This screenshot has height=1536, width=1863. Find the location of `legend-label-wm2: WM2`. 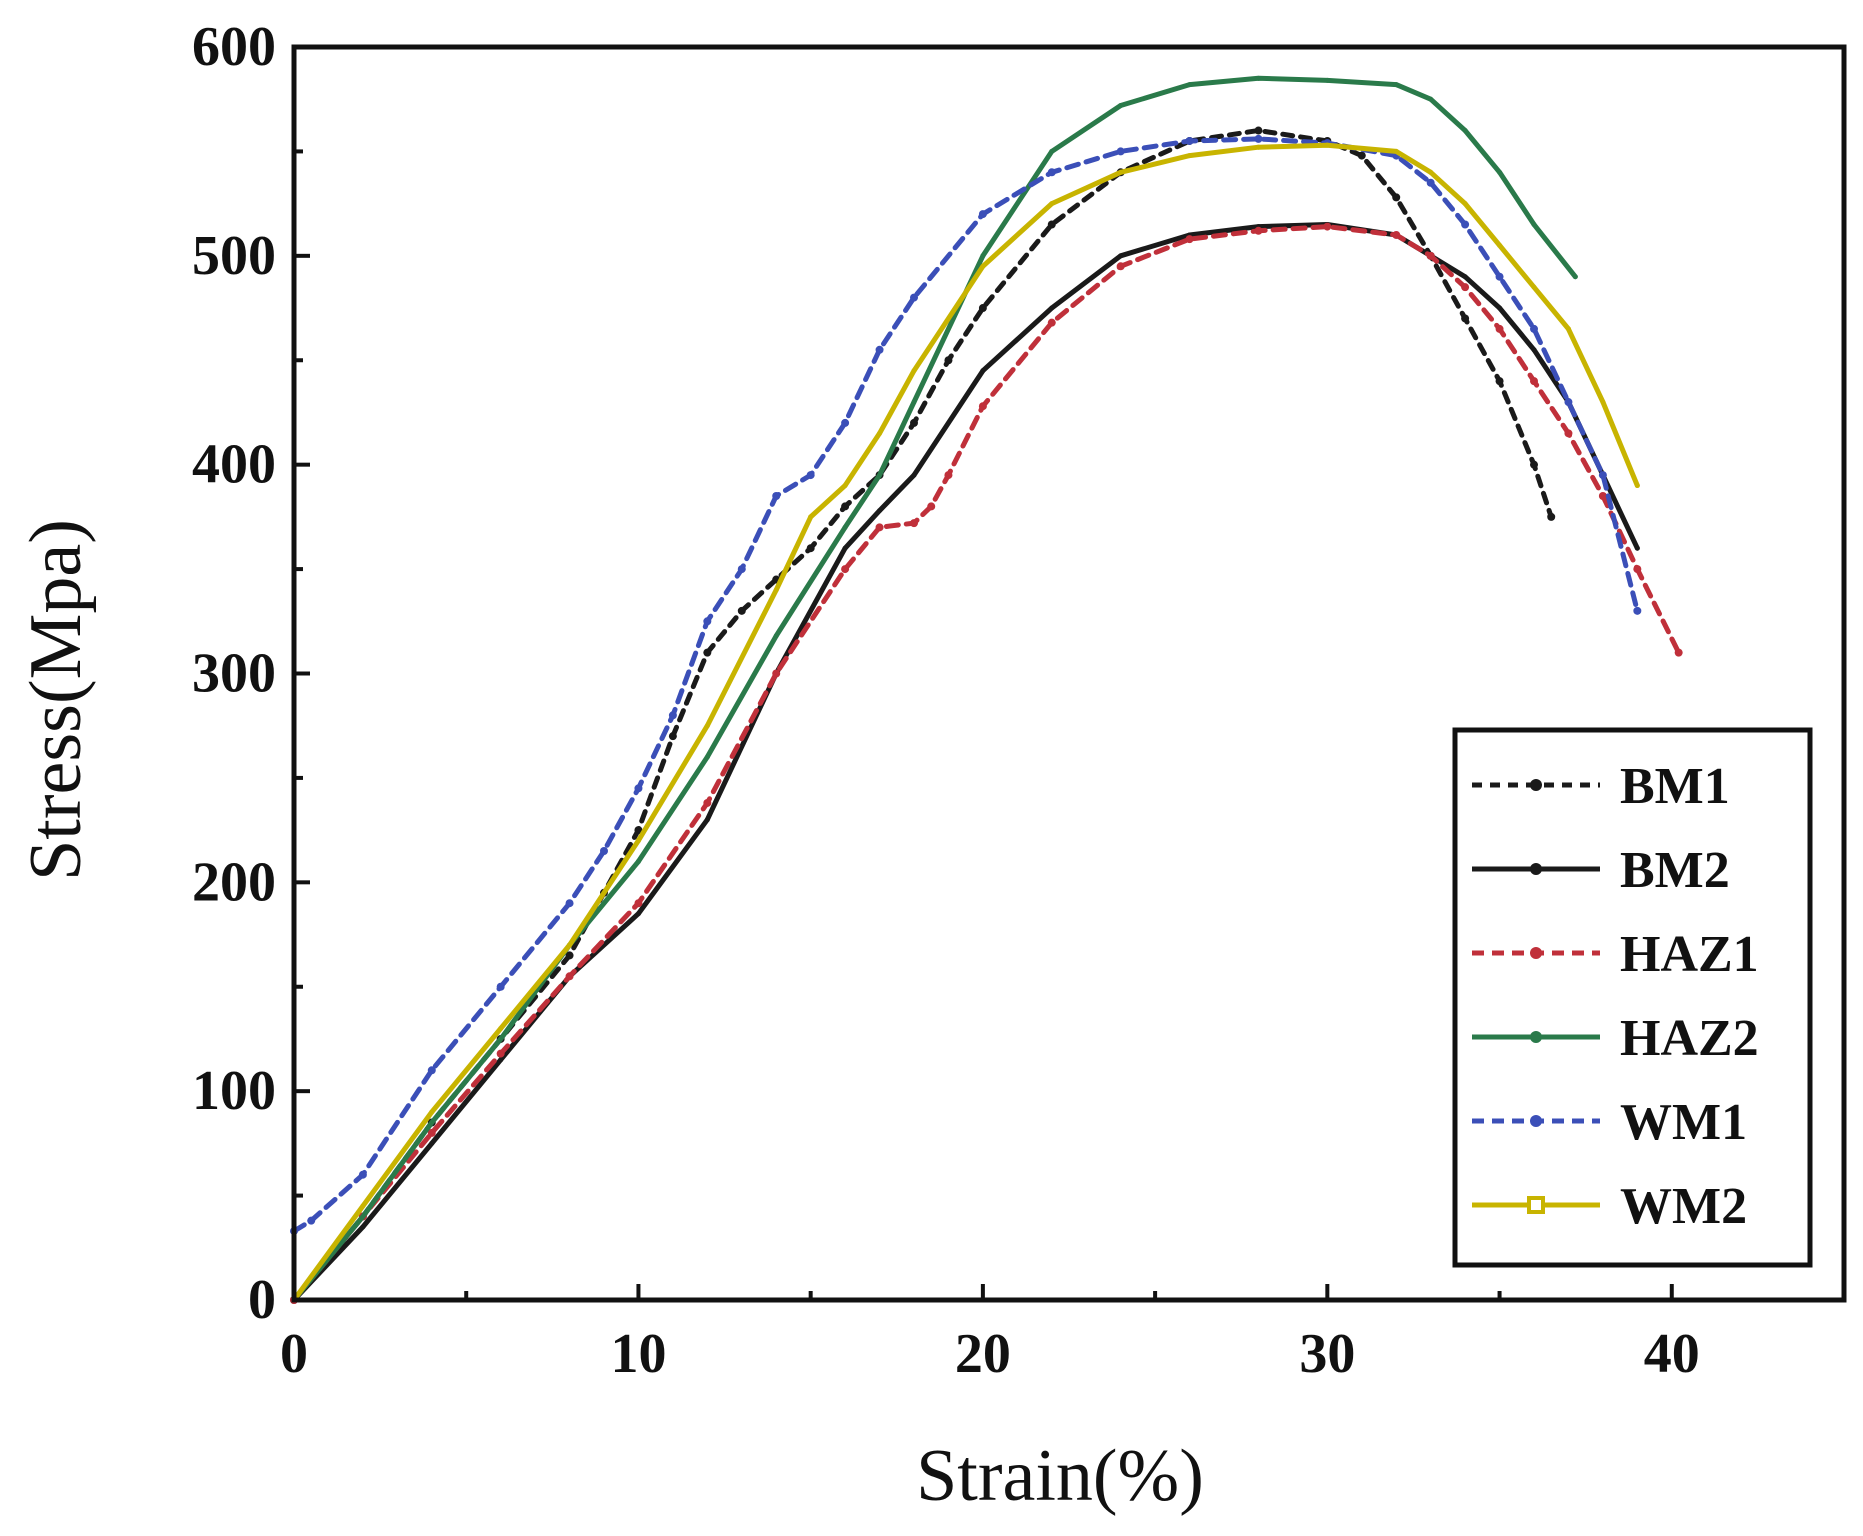

legend-label-wm2: WM2 is located at coordinates (1683, 1206).